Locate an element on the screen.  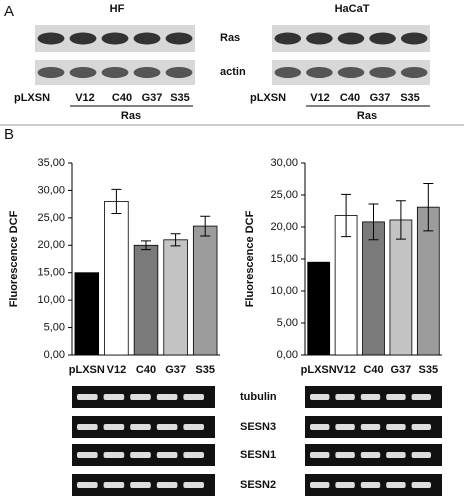
y-tick-label: 30,00 is located at coordinates (284, 163).